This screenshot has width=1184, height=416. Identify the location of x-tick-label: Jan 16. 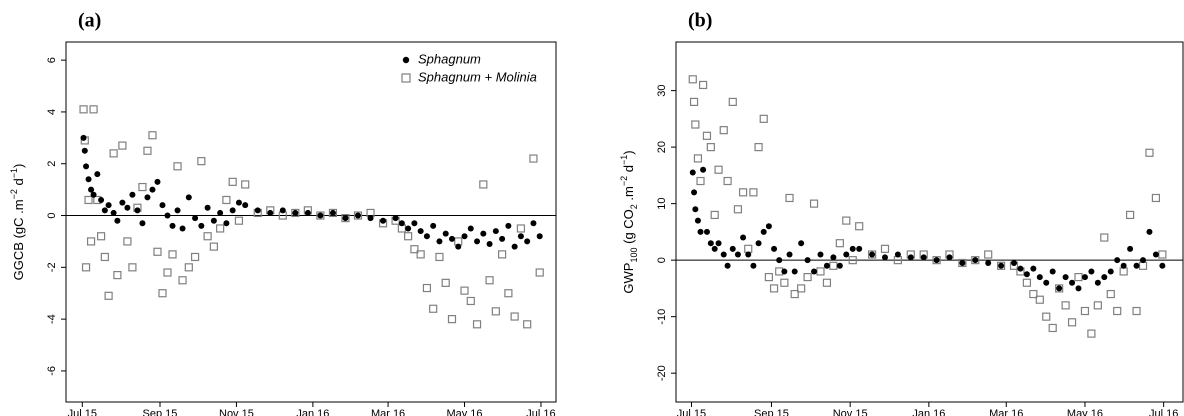
(928, 412).